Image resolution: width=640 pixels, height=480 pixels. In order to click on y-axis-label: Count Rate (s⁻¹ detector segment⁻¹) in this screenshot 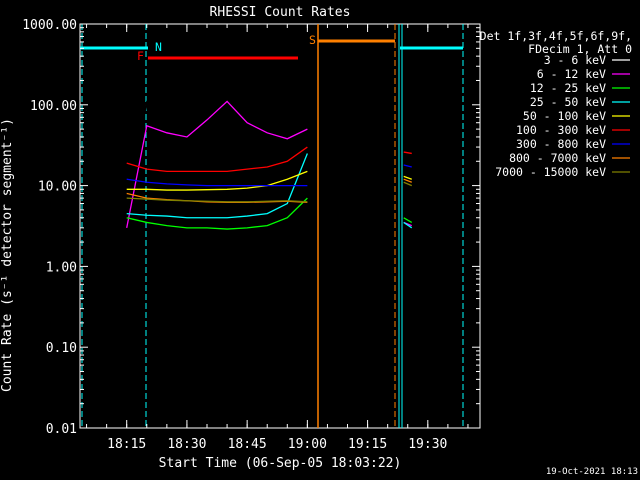, I will do `click(7, 255)`.